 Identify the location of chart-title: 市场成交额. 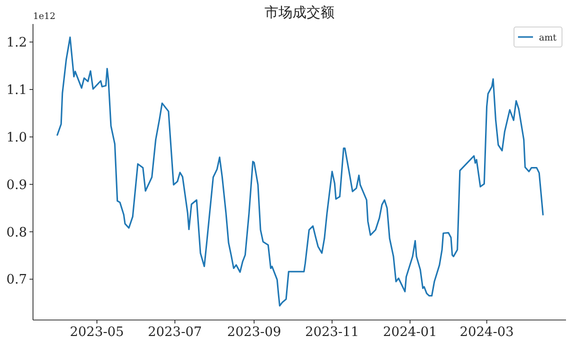
(299, 13).